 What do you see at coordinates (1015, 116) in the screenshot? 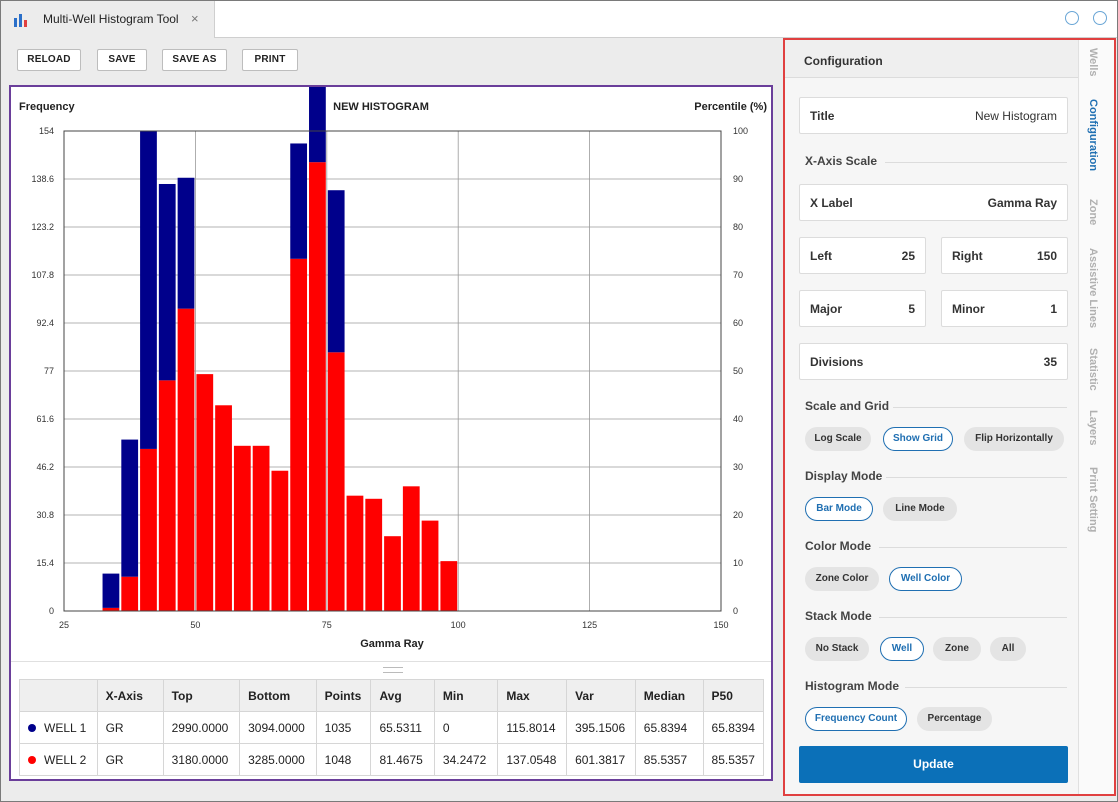
I see `title-value: New Histogram` at bounding box center [1015, 116].